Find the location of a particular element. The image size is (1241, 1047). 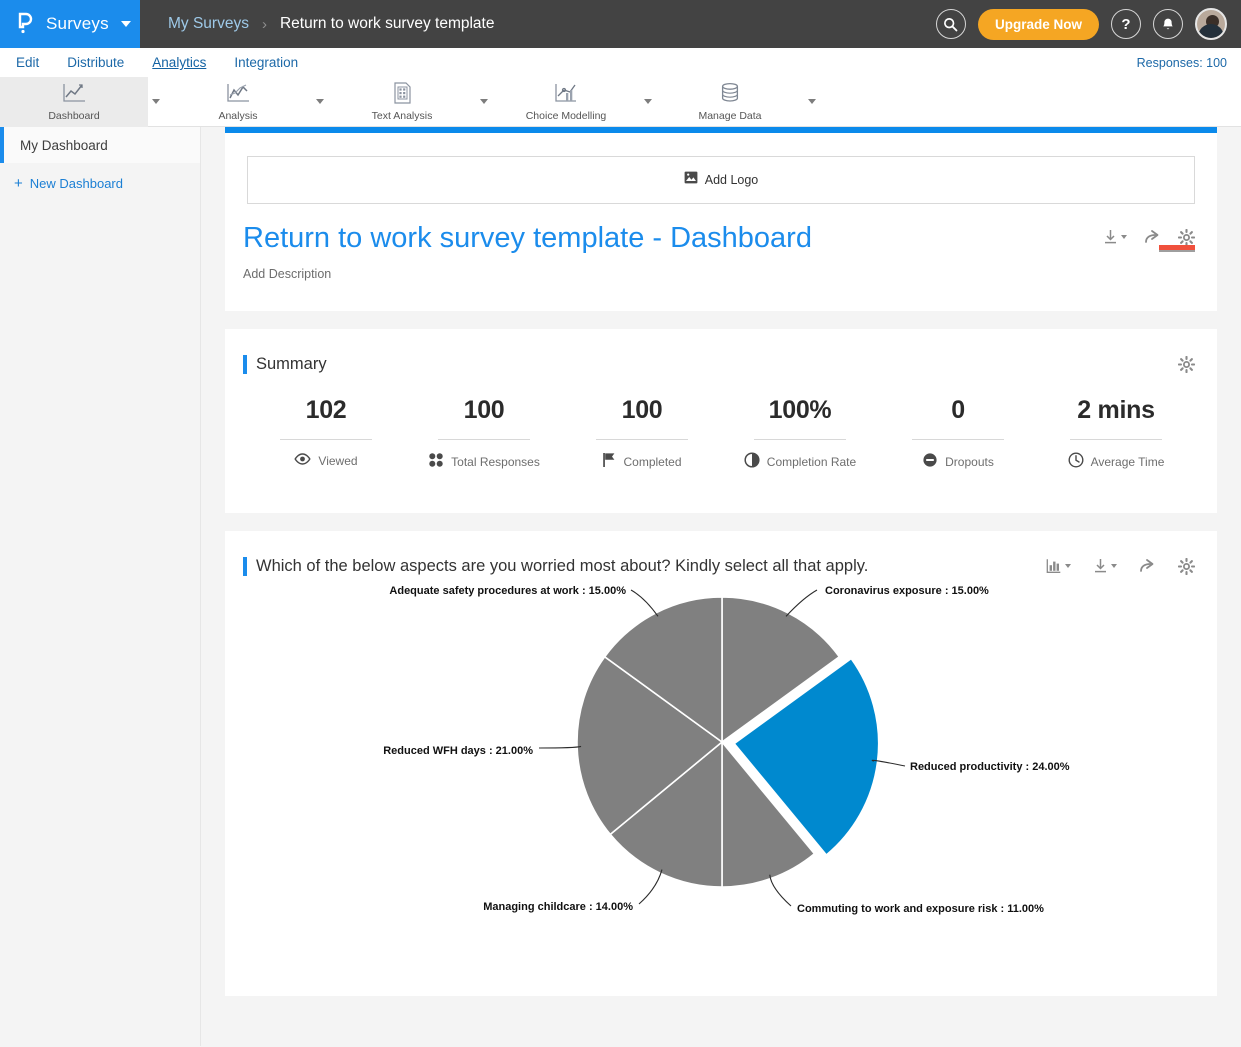

tab-edit: Edit is located at coordinates (28, 62).